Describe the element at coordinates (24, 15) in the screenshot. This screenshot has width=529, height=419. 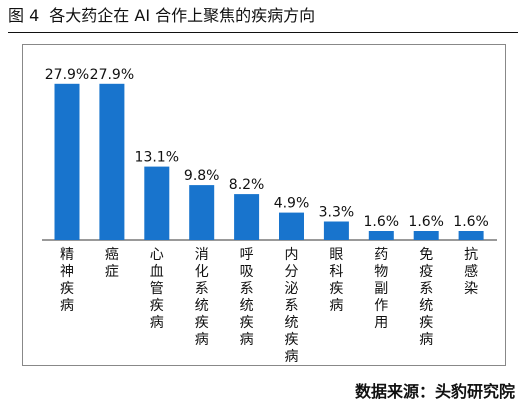
I see `figure-number: 图 4` at that location.